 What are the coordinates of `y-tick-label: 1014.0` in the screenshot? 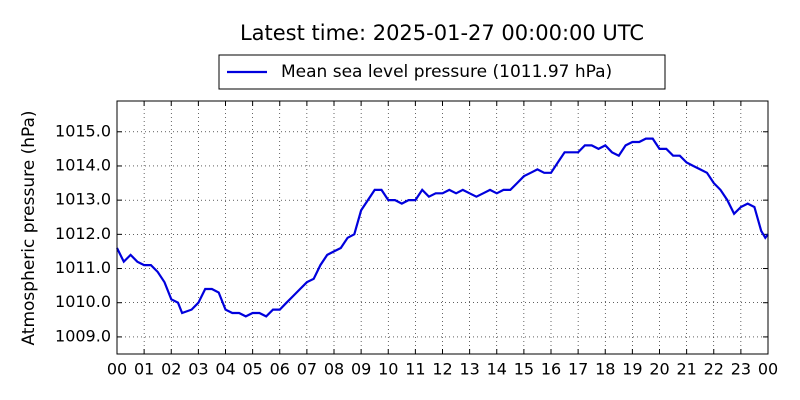 It's located at (83, 164).